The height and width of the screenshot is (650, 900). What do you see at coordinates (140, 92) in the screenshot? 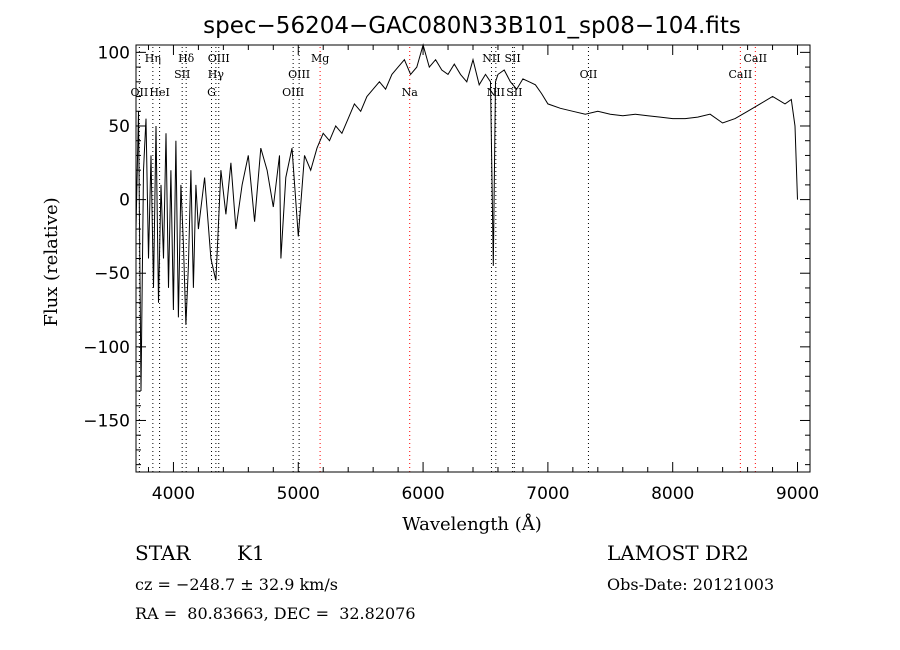
I see `line-label-0: OII` at bounding box center [140, 92].